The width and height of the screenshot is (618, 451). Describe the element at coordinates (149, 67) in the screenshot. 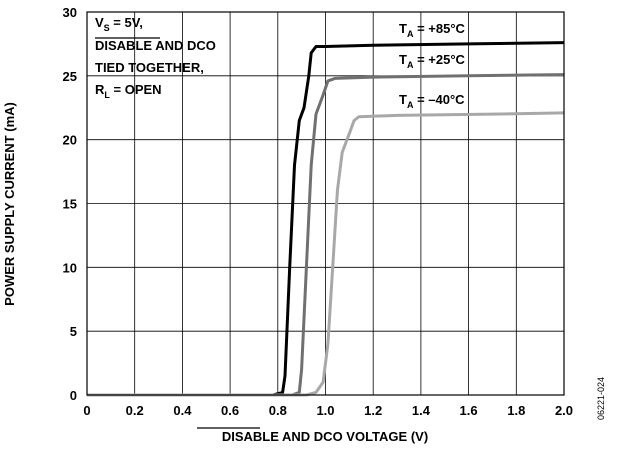

I see `condition-line-3: TIED TOGETHER,` at that location.